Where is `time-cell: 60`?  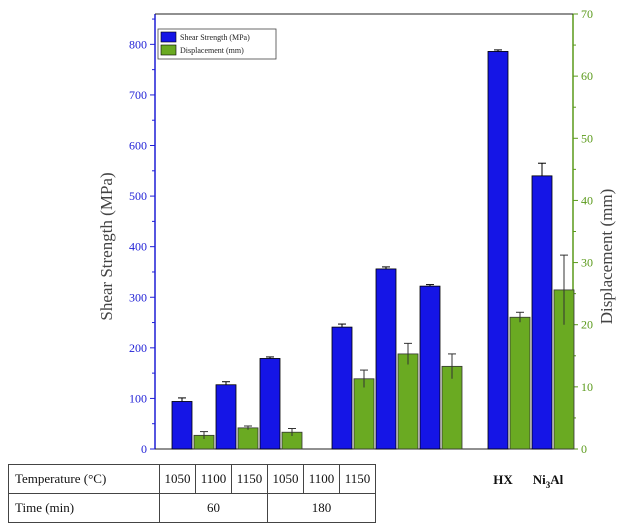 time-cell: 60 is located at coordinates (213, 508).